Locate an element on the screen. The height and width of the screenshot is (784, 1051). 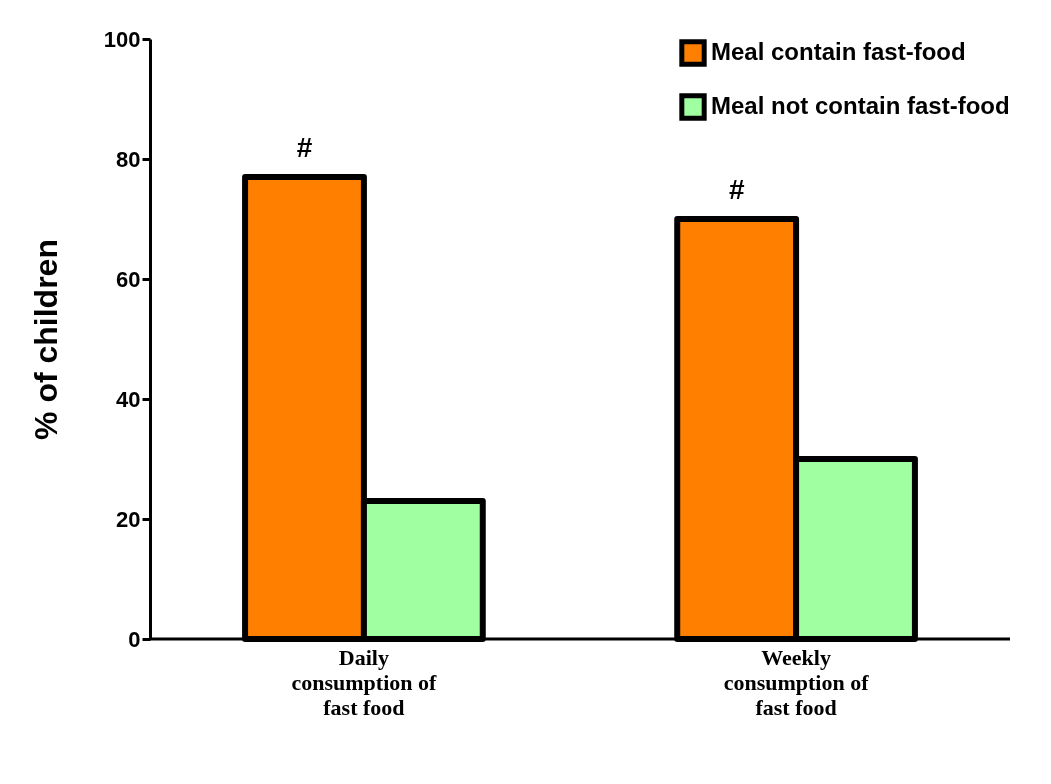
legend-label: Meal contain fast-food is located at coordinates (838, 51).